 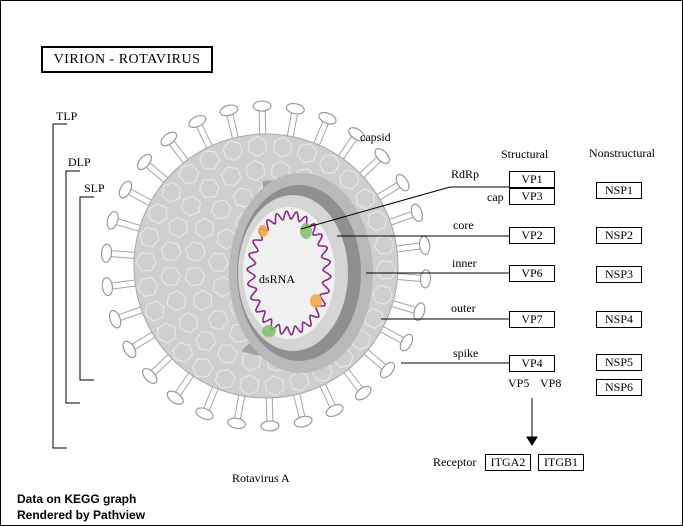 What do you see at coordinates (277, 279) in the screenshot?
I see `dsrna-label: dsRNA` at bounding box center [277, 279].